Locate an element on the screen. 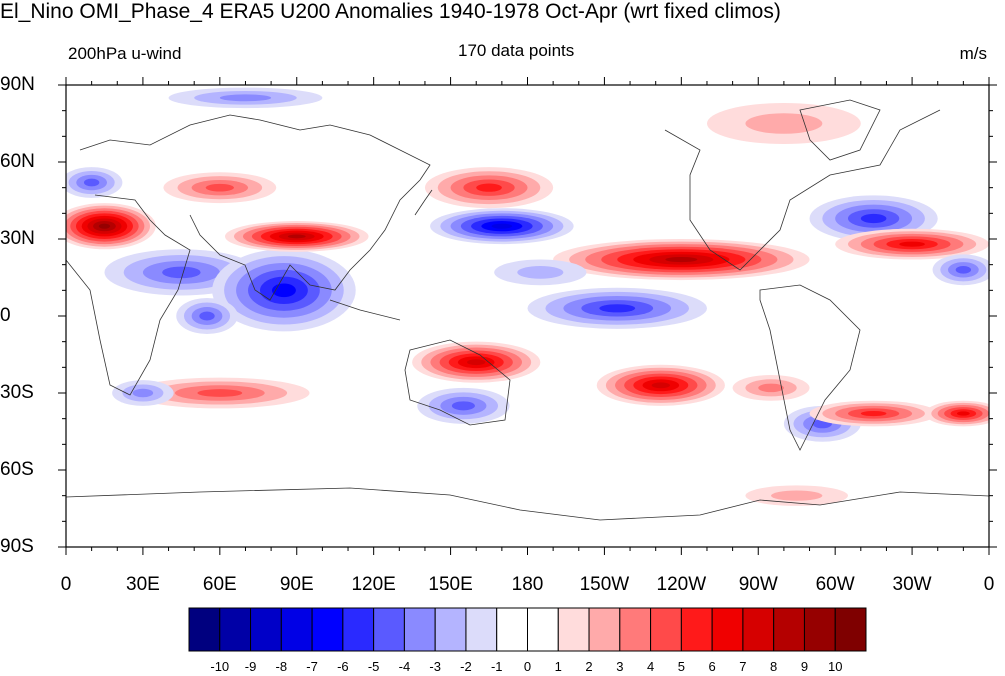 The image size is (1005, 676). colorbar-tick-label: 3 is located at coordinates (620, 666).